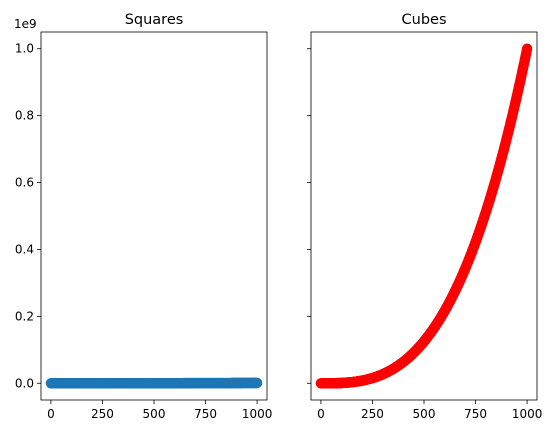 The image size is (555, 435). I want to click on squares-x-ticks: 0 250 500 750 1000, so click(159, 410).